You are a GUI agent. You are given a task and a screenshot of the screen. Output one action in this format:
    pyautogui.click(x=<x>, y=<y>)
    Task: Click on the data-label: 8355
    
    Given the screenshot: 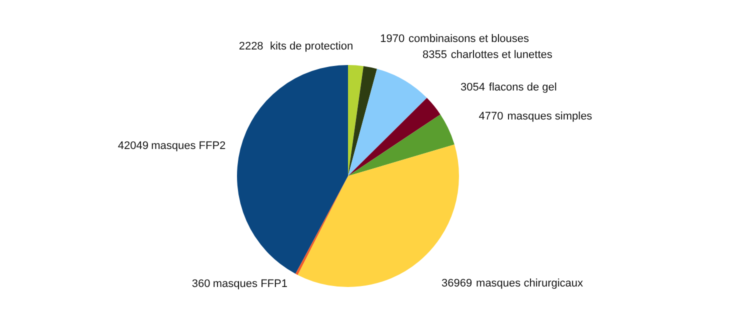 What is the action you would take?
    pyautogui.click(x=434, y=55)
    